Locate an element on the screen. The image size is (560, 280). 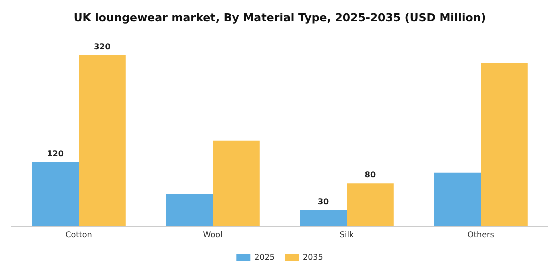
x-tick-label: Cotton is located at coordinates (79, 235).